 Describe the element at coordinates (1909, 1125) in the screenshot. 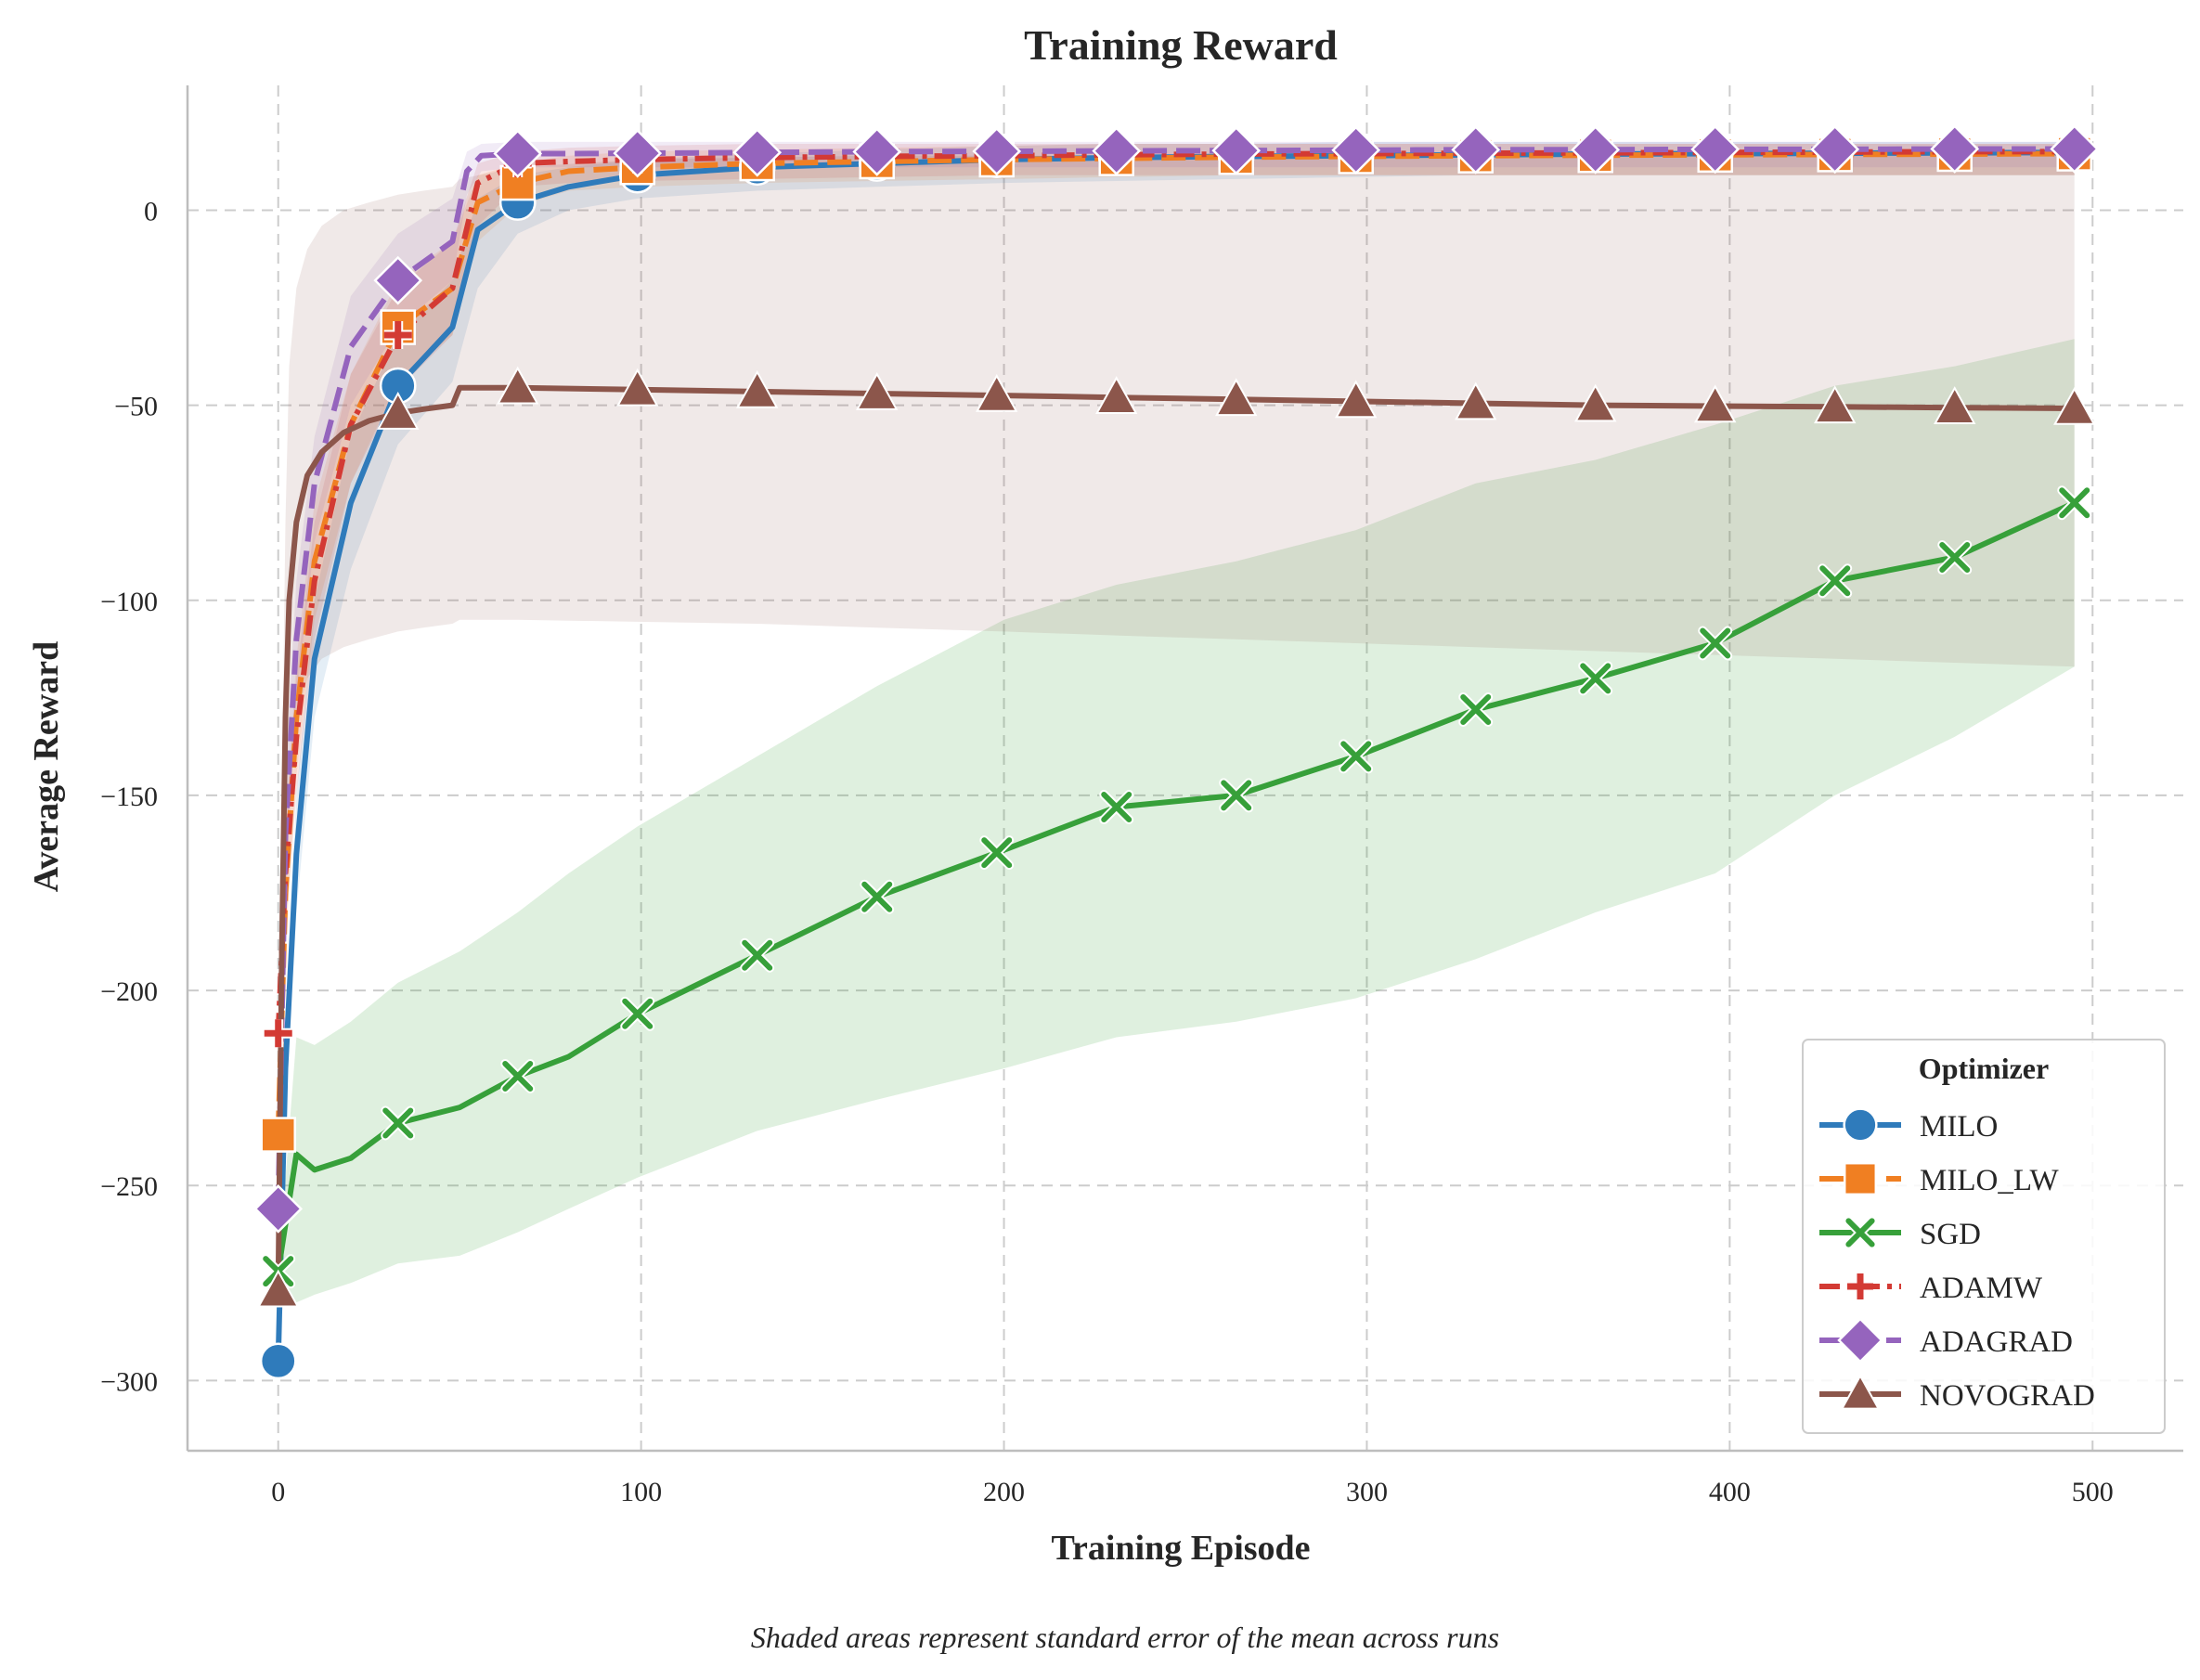

I see `legend-item-milo: MILO` at that location.